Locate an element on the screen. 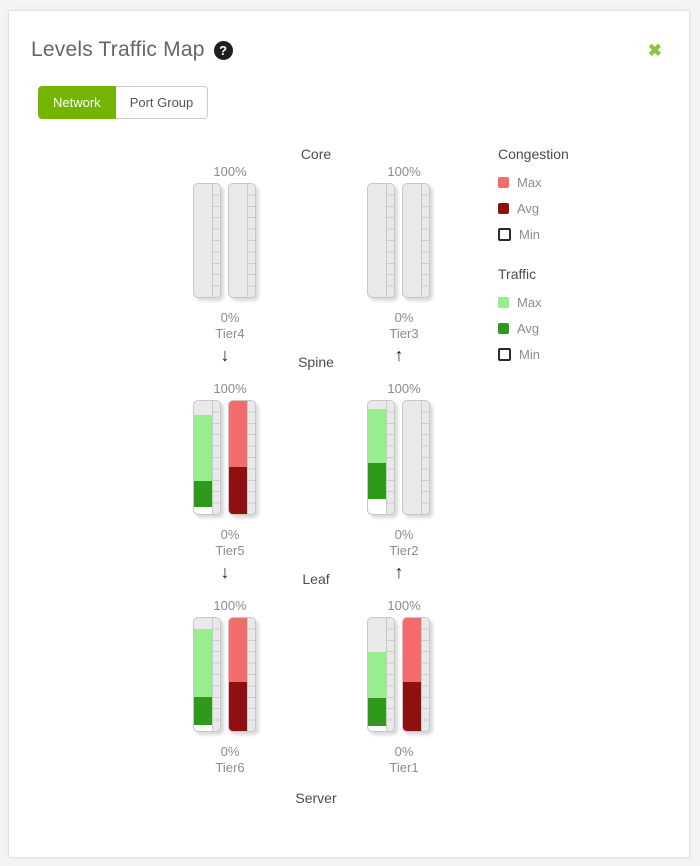 This screenshot has width=700, height=866. legend-group-congestion: Congestion Max Avg Min is located at coordinates (533, 194).